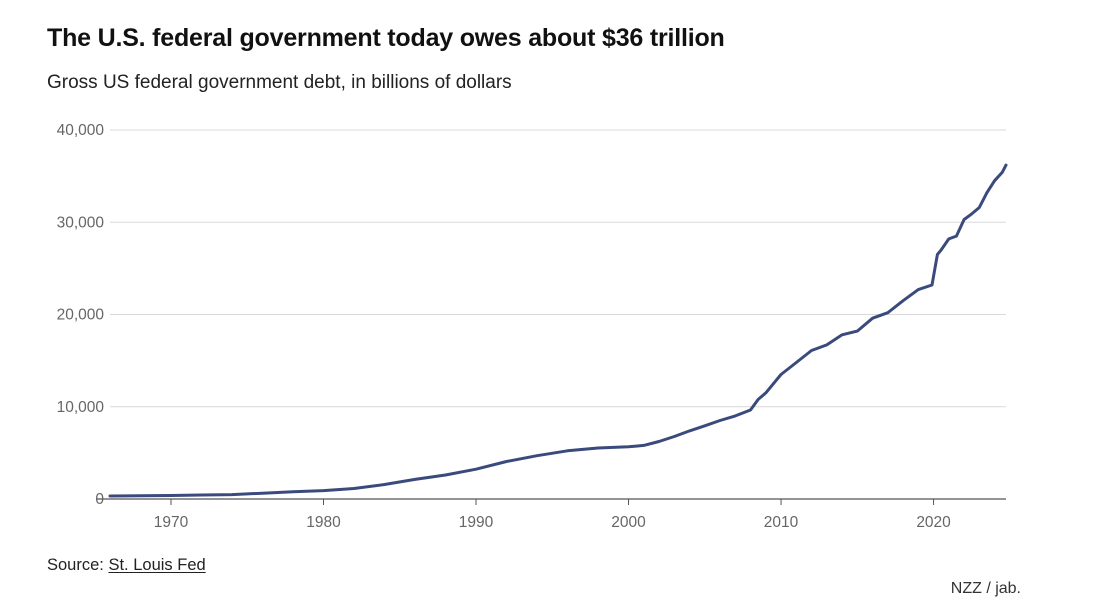  I want to click on x-tick-label: 1980, so click(323, 522).